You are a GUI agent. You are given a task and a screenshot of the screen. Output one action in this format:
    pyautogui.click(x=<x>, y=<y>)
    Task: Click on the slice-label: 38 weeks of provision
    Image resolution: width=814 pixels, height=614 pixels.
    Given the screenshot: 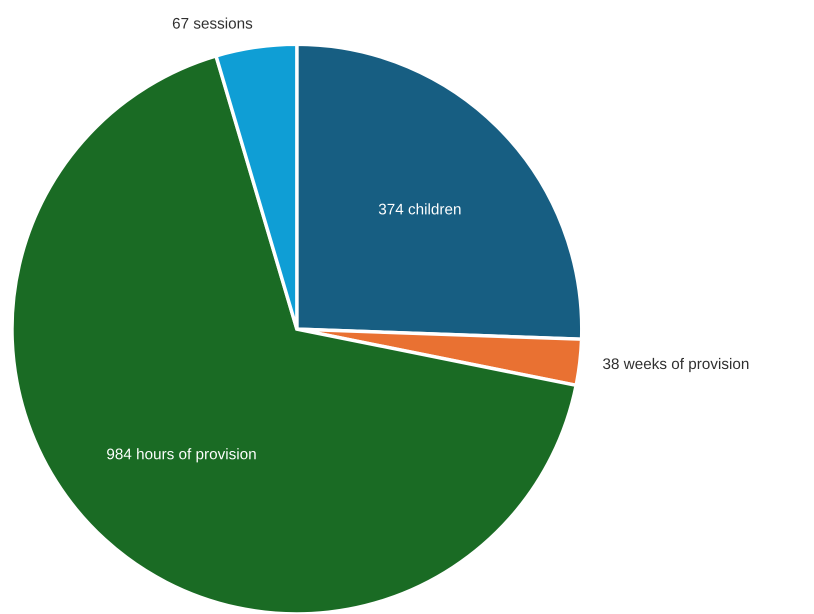 What is the action you would take?
    pyautogui.click(x=675, y=365)
    